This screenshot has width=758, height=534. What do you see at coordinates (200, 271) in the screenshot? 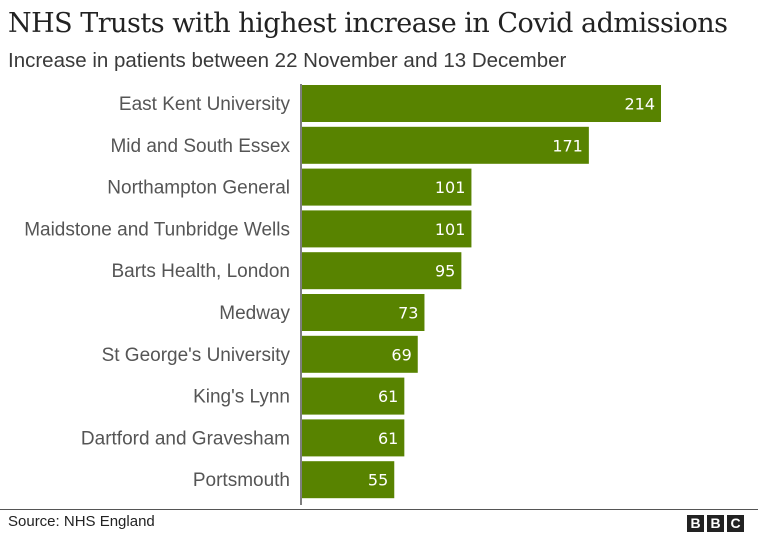
I see `category-label: Barts Health, London` at bounding box center [200, 271].